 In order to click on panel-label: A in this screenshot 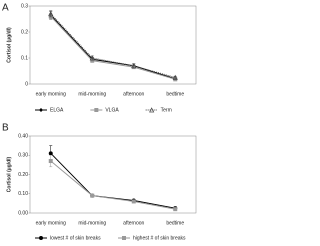, I will do `click(5, 8)`.